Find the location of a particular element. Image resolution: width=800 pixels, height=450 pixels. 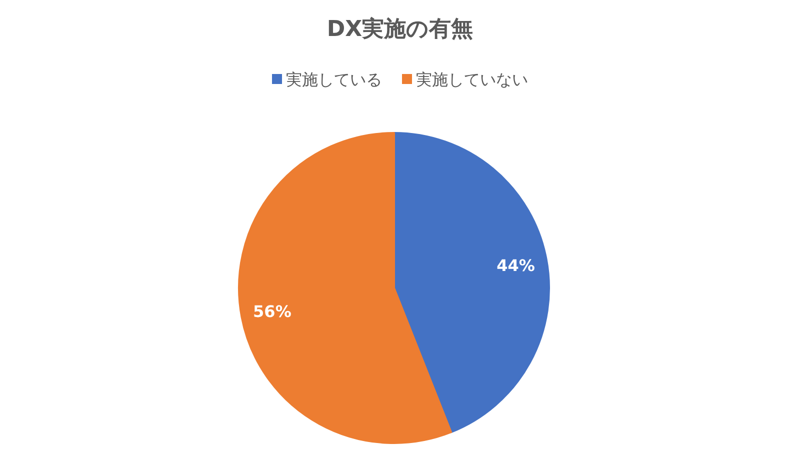

legend-label: 実施している is located at coordinates (334, 79).